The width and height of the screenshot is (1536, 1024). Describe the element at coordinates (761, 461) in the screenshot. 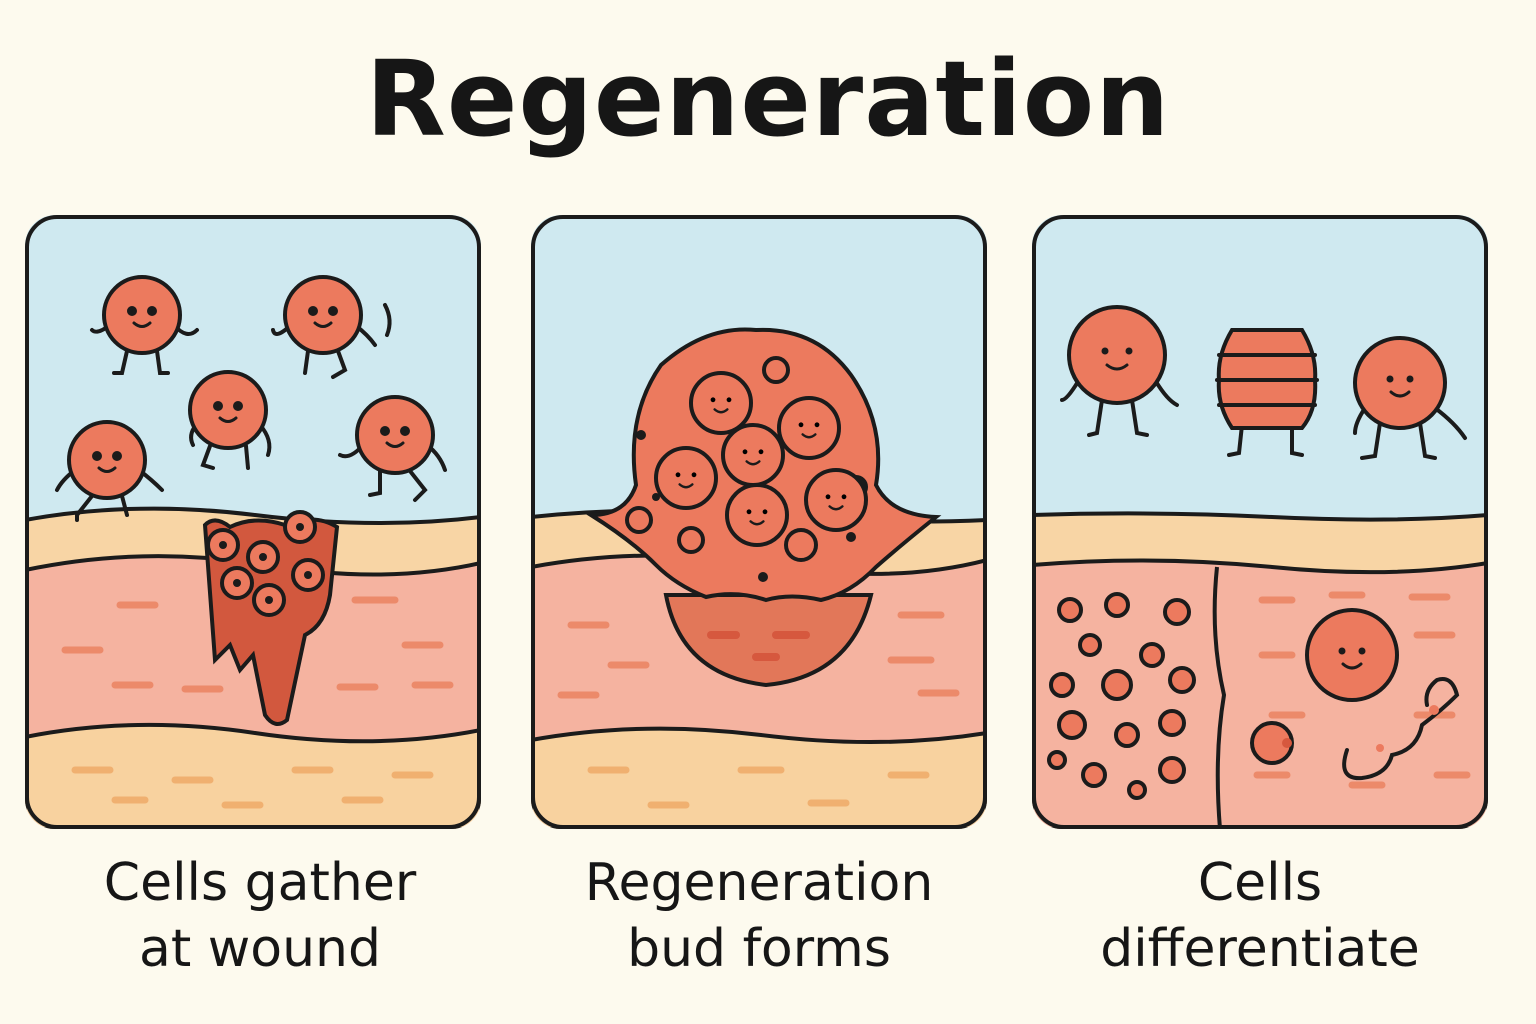

I see `bud-cell-faces` at that location.